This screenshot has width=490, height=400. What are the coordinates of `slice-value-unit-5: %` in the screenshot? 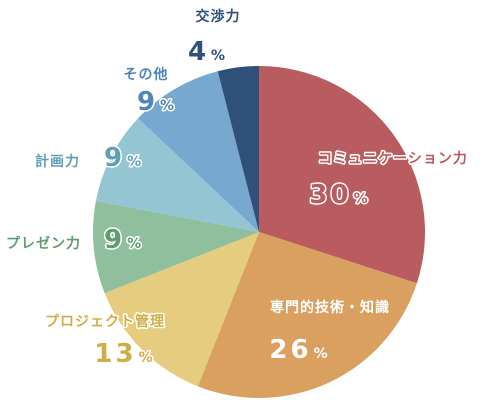 It's located at (135, 162).